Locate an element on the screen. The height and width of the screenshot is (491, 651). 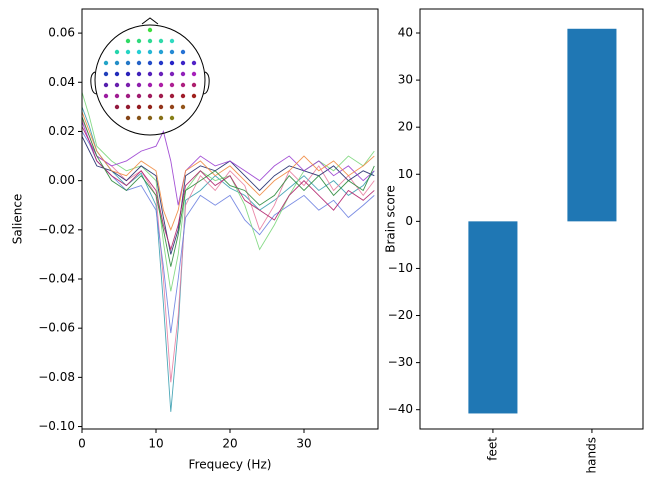
x-tick-label: feet is located at coordinates (492, 449).